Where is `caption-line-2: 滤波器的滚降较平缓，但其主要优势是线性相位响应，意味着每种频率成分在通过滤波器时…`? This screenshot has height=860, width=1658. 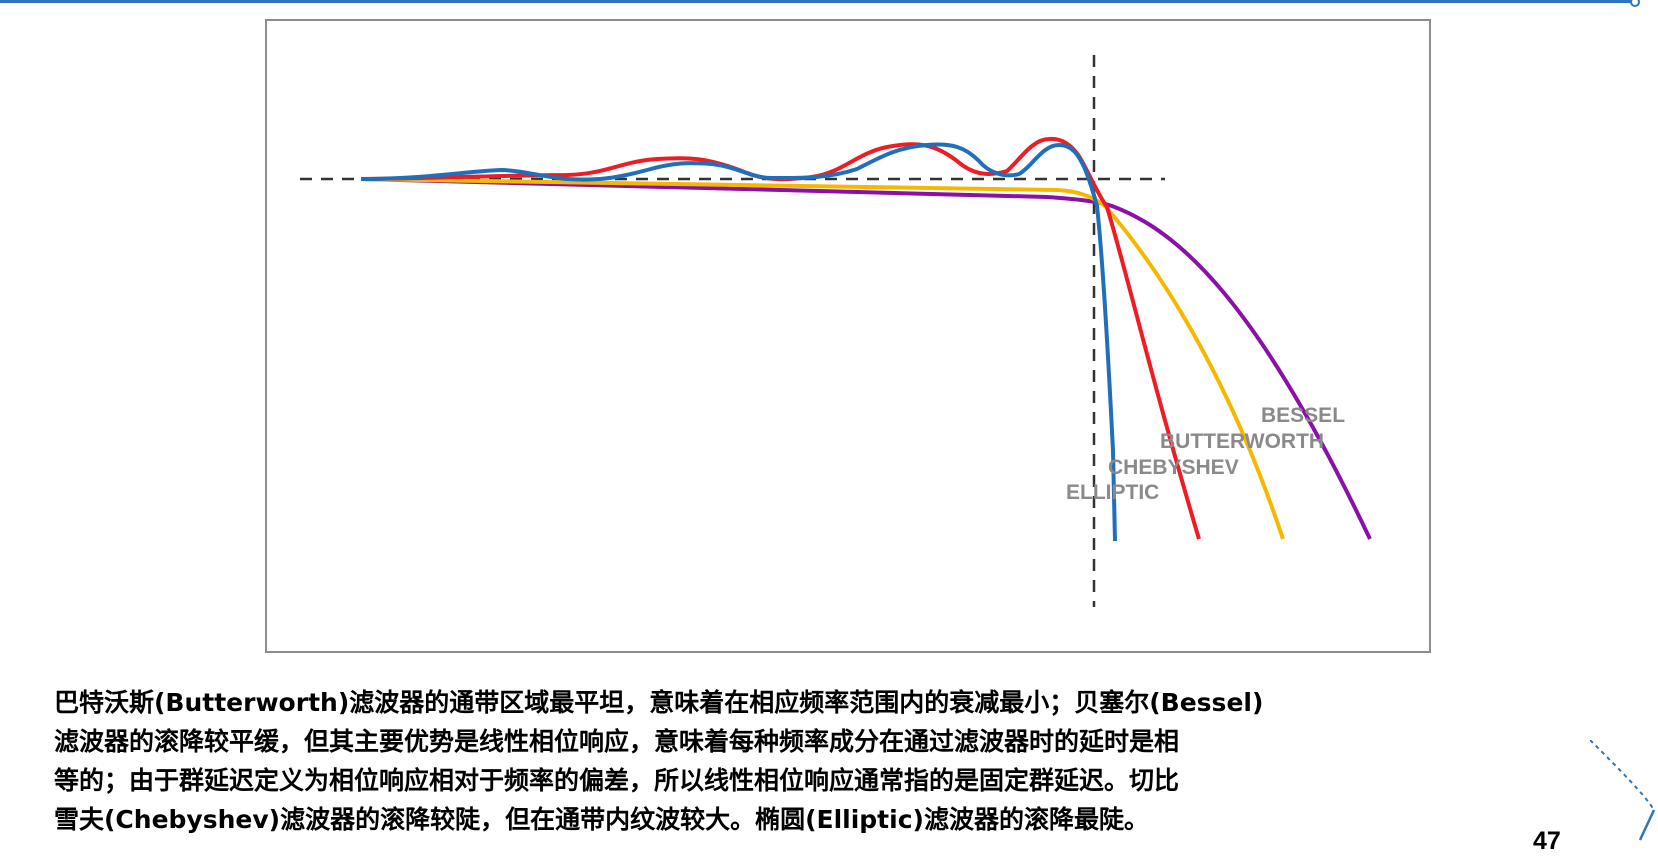 caption-line-2: 滤波器的滚降较平缓，但其主要优势是线性相位响应，意味着每种频率成分在通过滤波器时… is located at coordinates (617, 741).